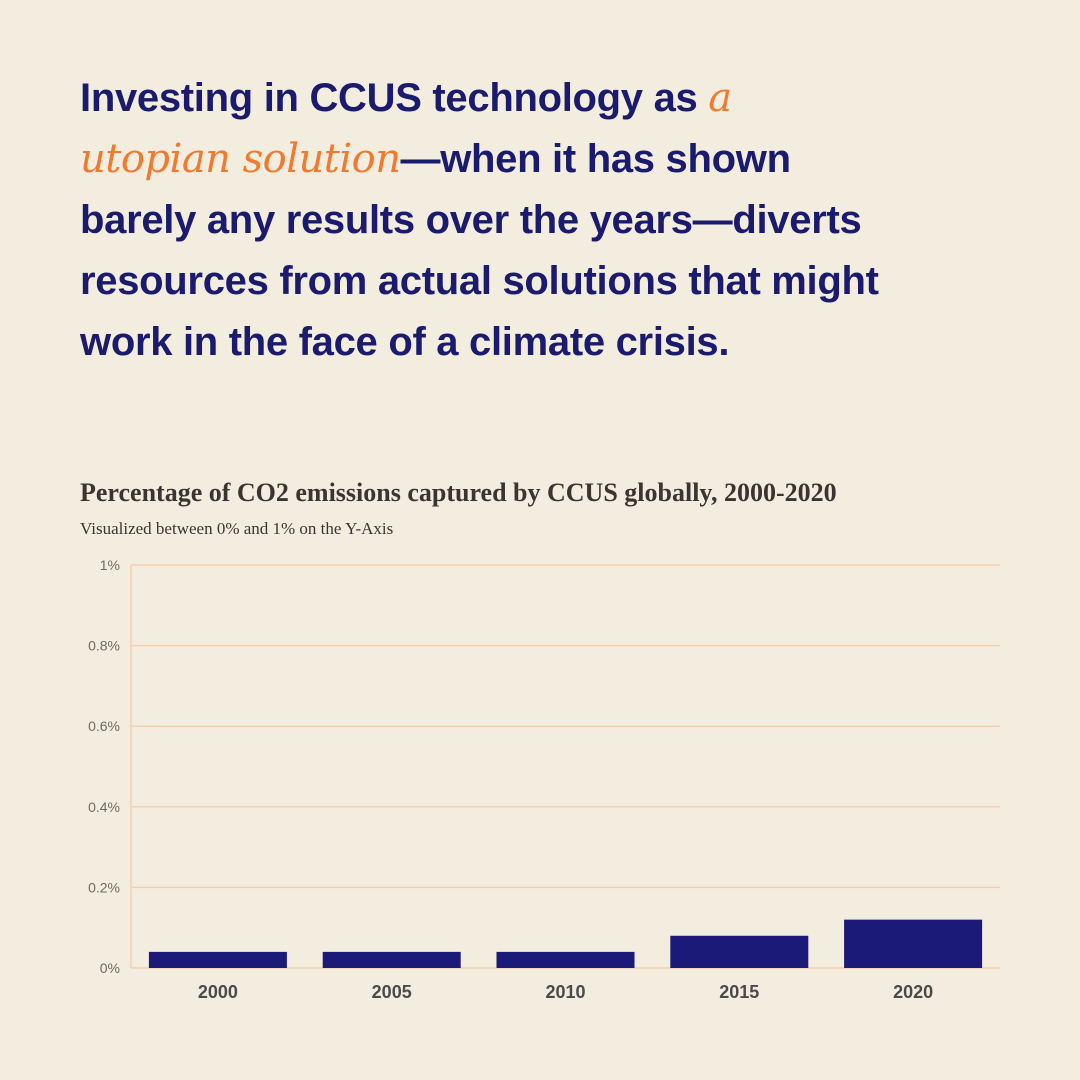  What do you see at coordinates (104, 887) in the screenshot?
I see `y-tick-label: 0.2%` at bounding box center [104, 887].